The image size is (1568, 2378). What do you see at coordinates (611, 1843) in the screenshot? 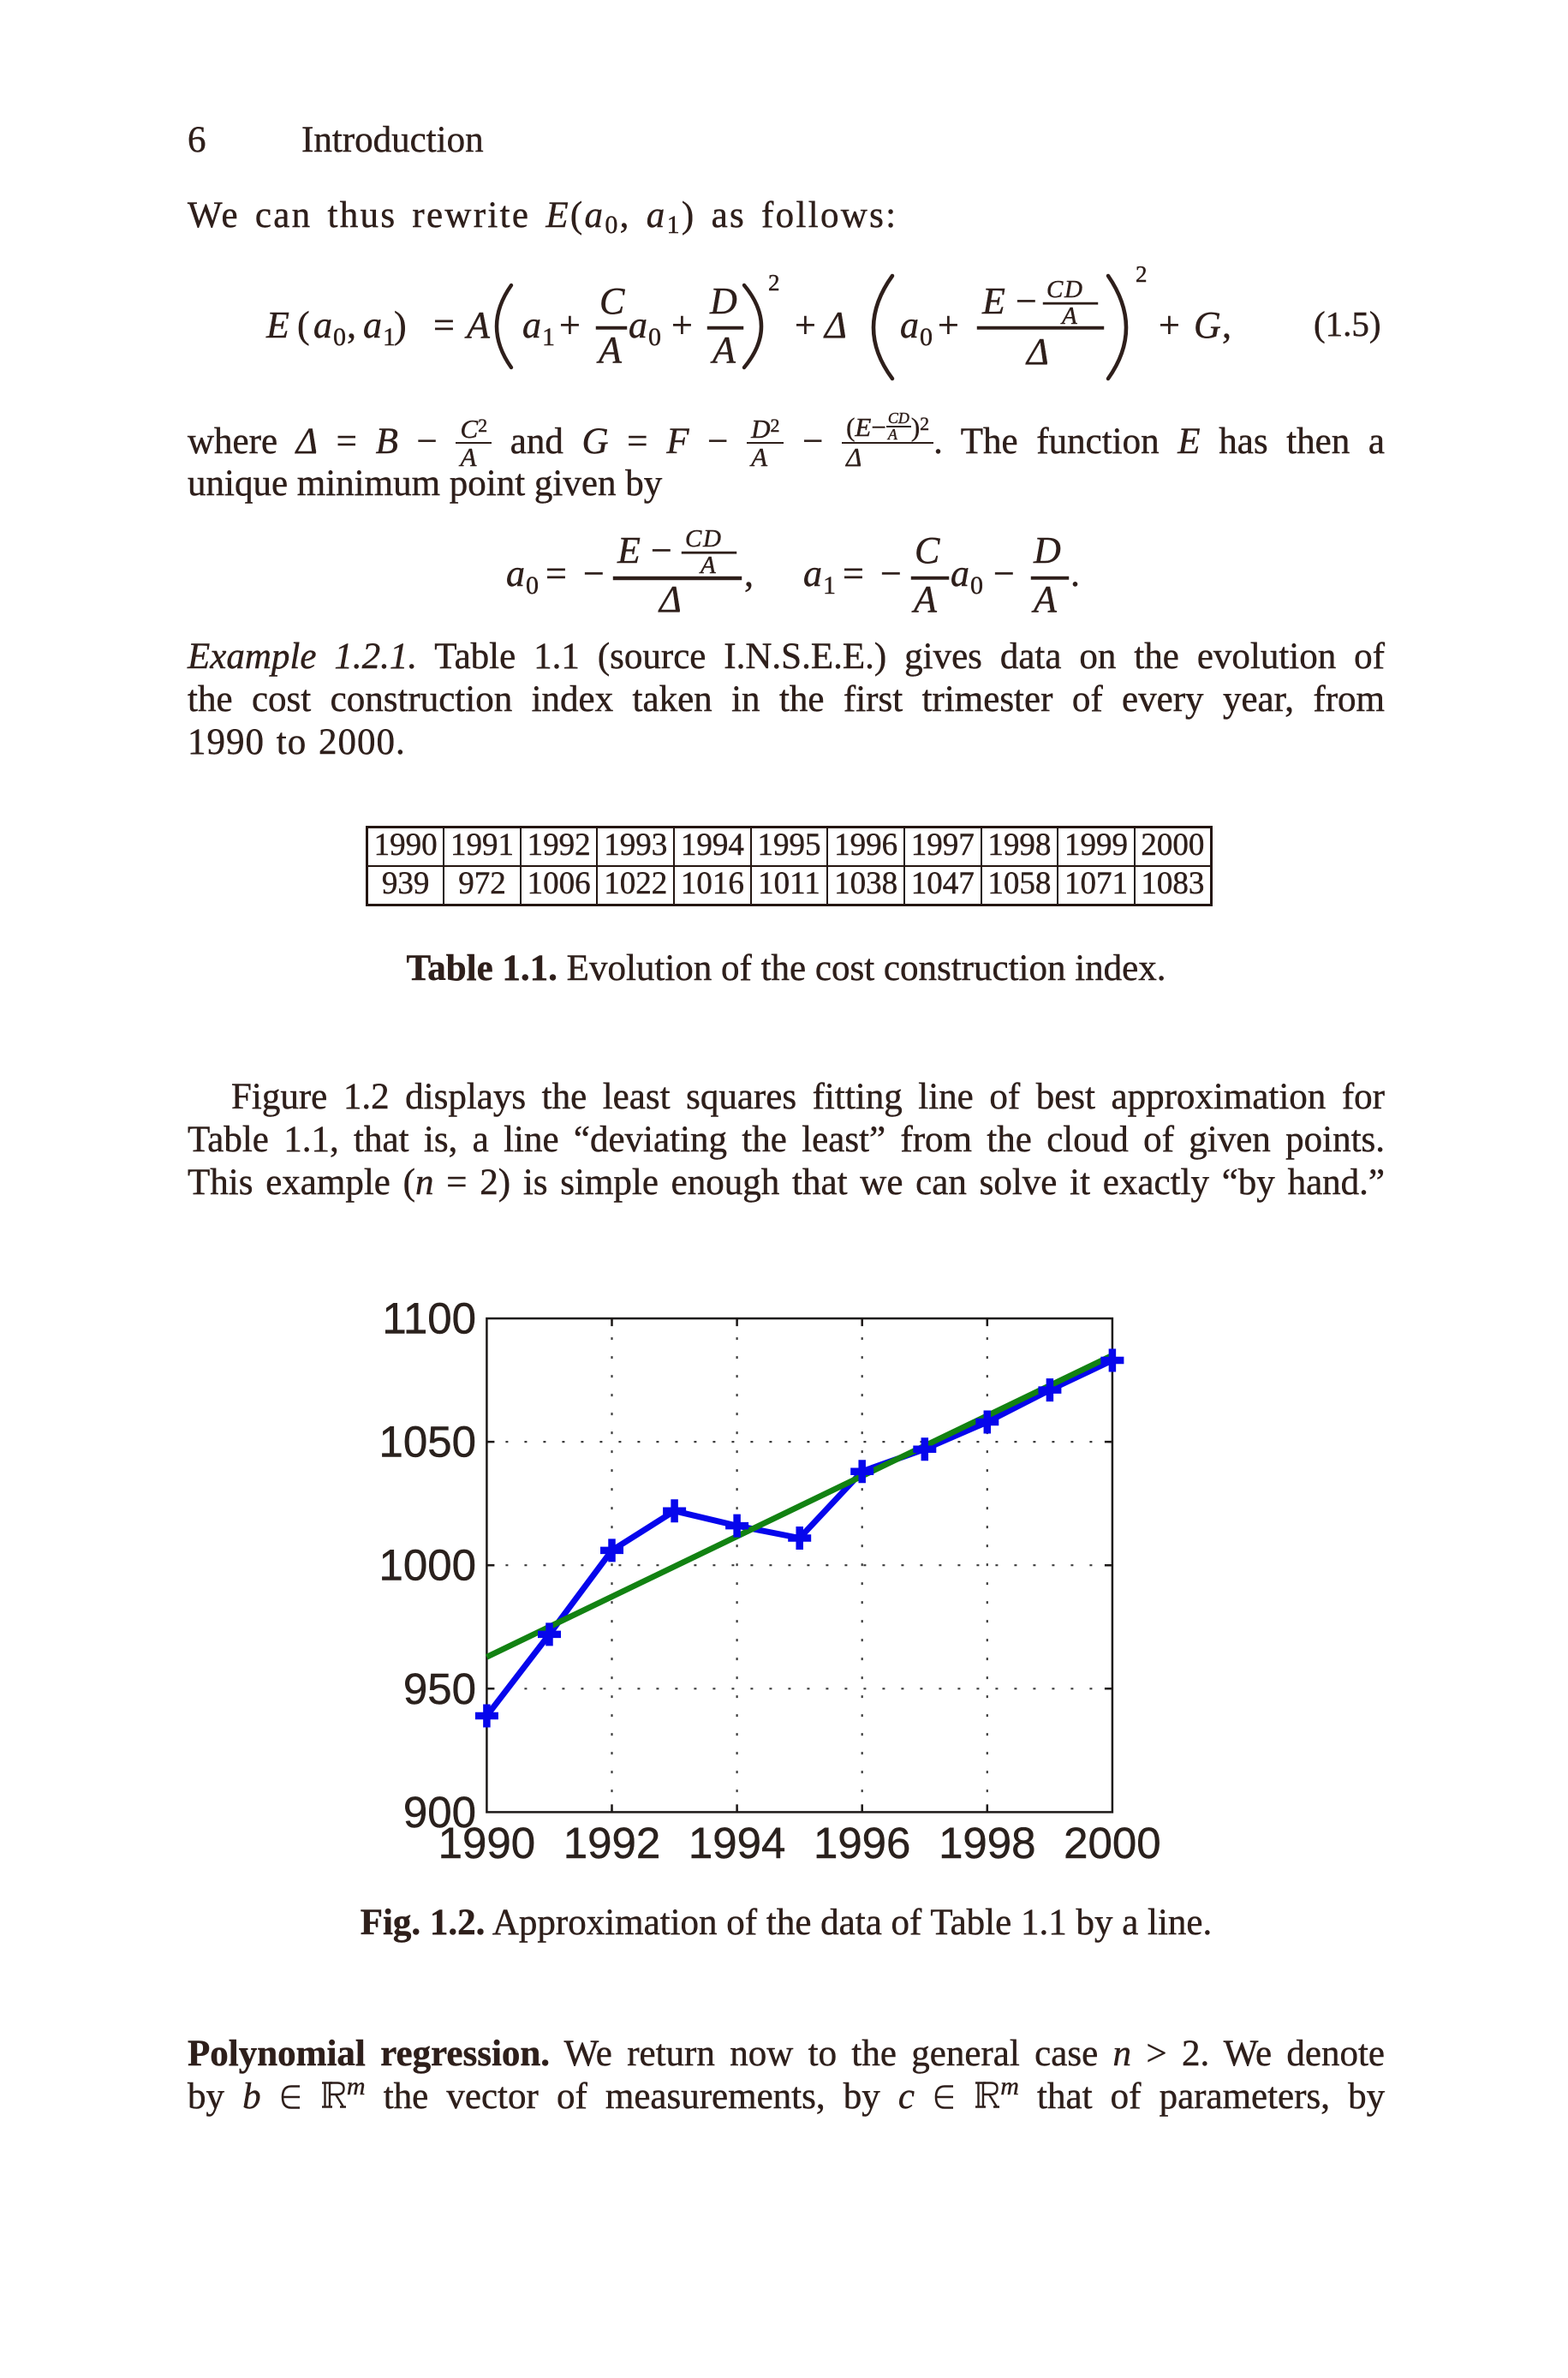
I see `svg-text: 1992` at bounding box center [611, 1843].